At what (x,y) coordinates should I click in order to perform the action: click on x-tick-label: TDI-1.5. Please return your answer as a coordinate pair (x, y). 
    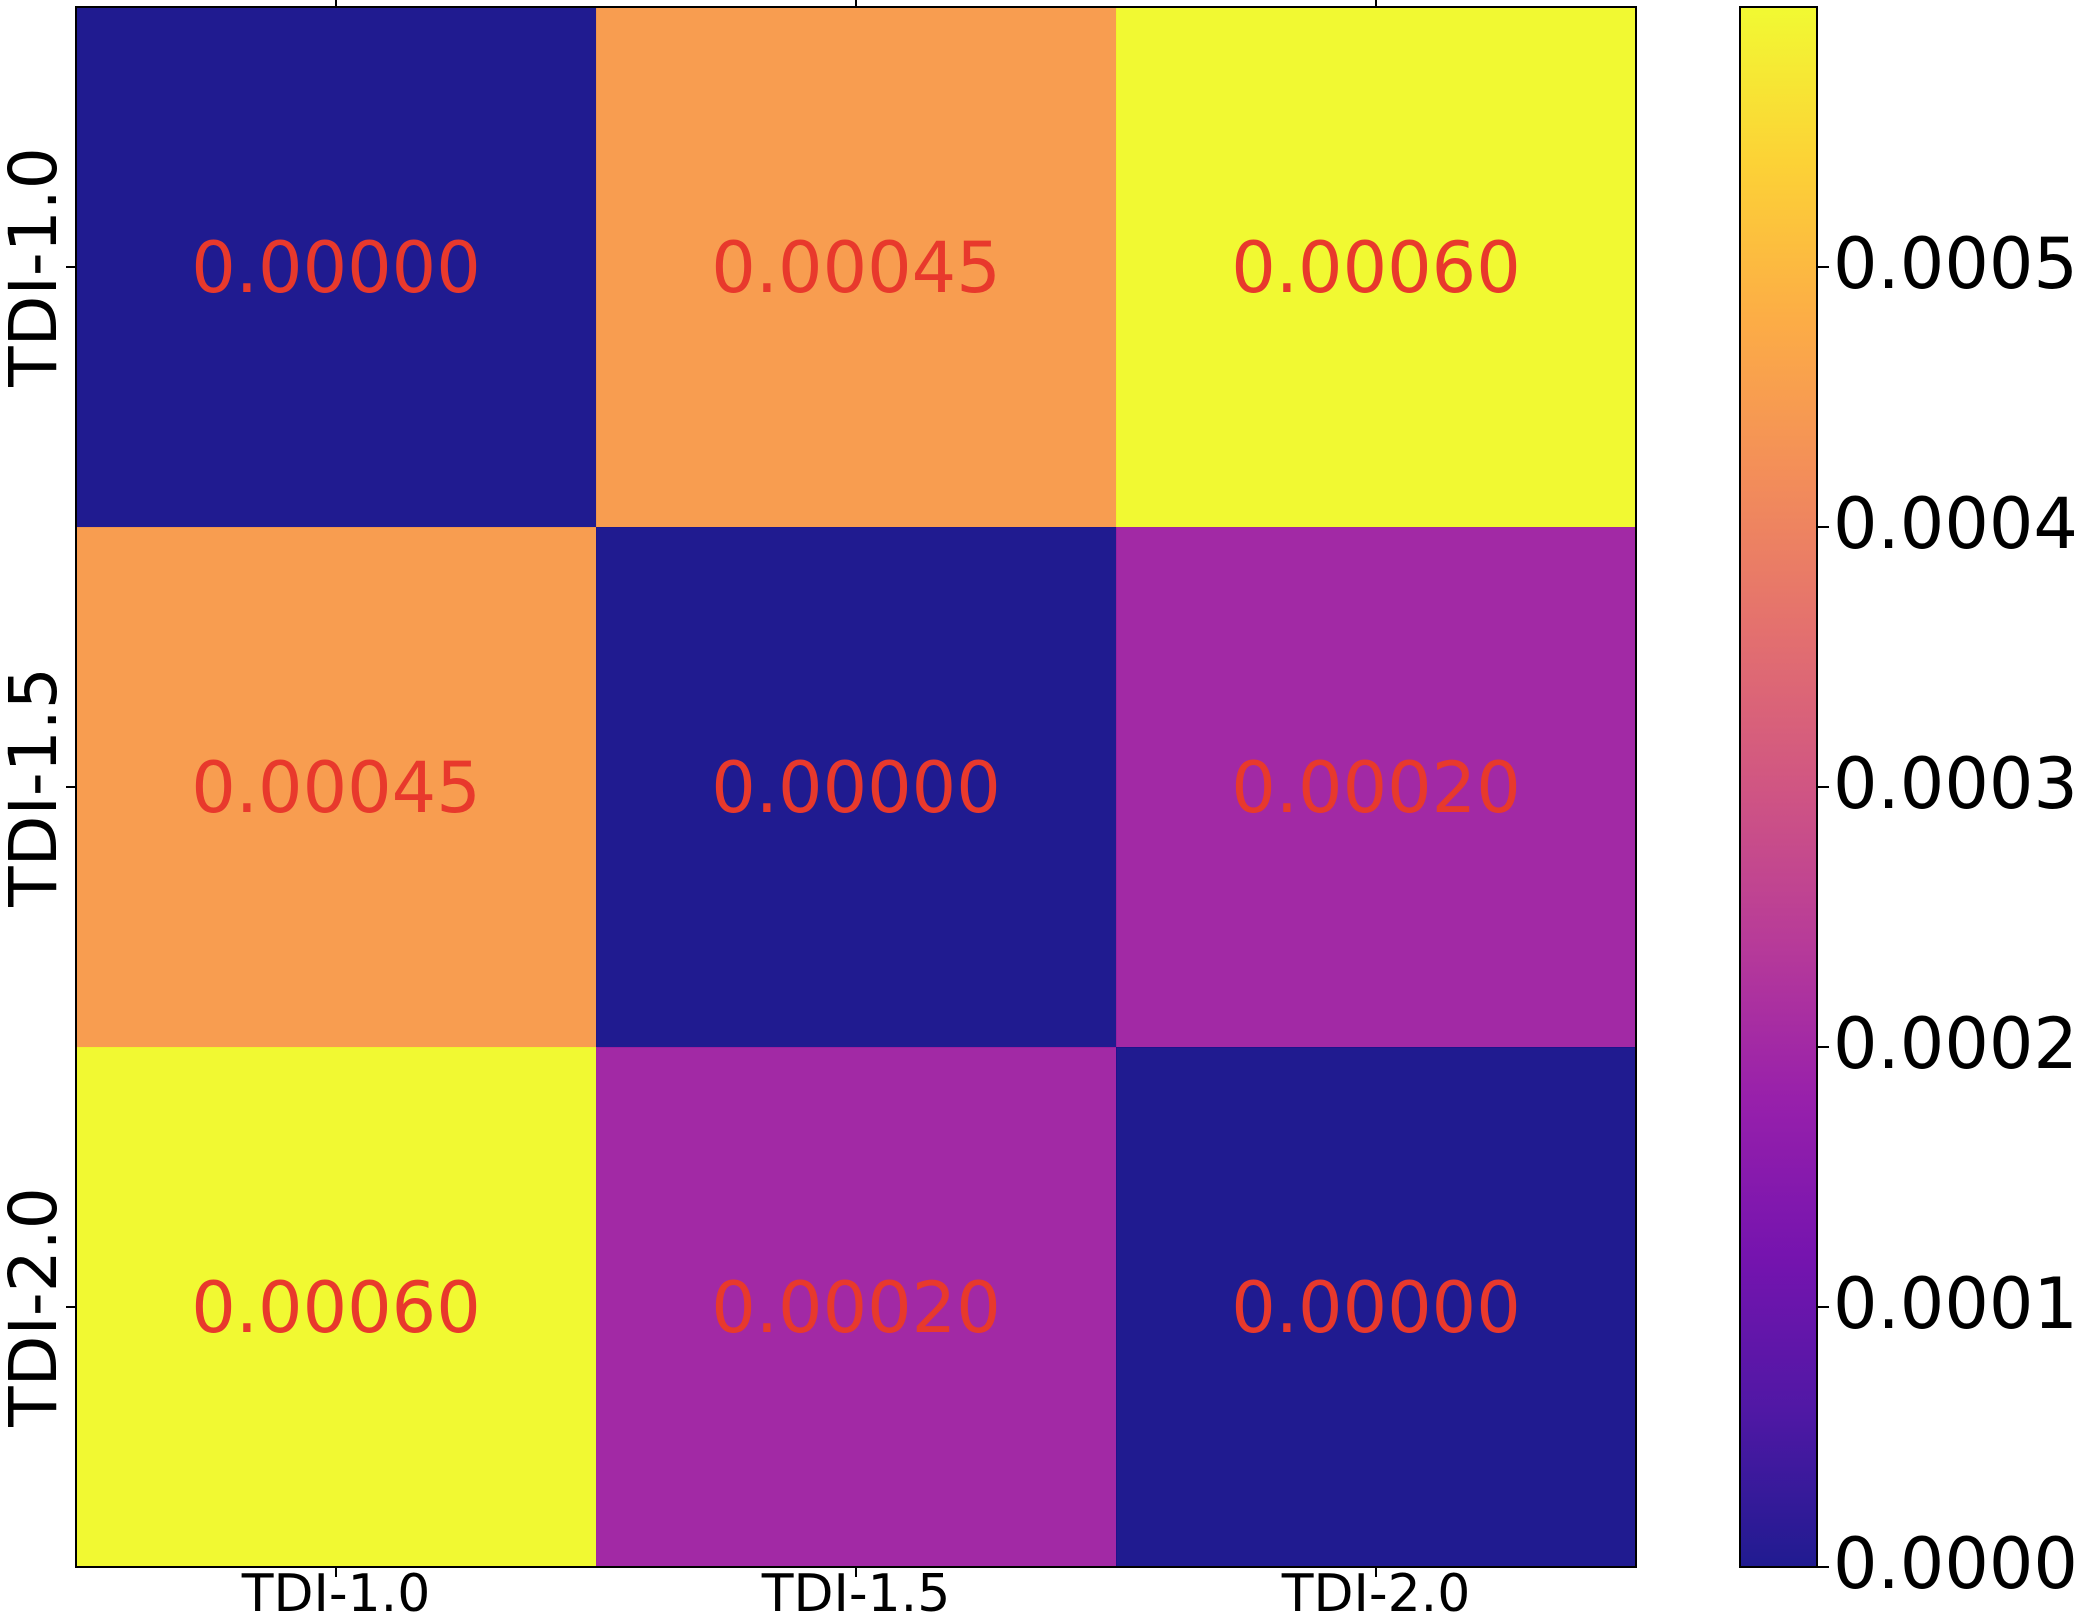
    Looking at the image, I should click on (856, 1590).